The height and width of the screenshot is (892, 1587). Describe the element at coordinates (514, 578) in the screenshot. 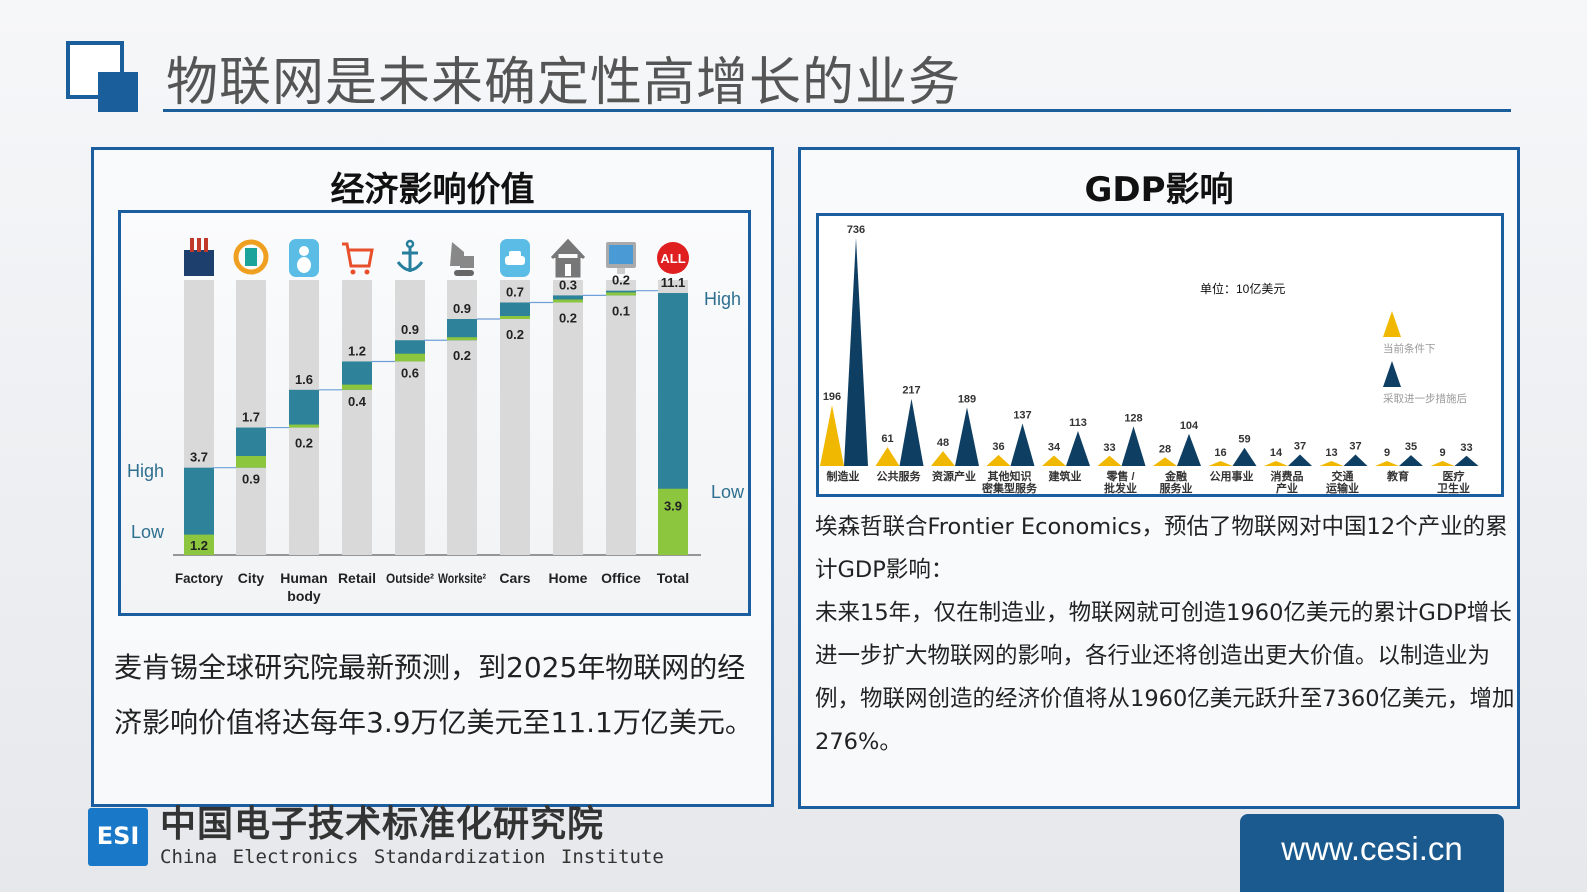

I see `category-label: Cars` at that location.